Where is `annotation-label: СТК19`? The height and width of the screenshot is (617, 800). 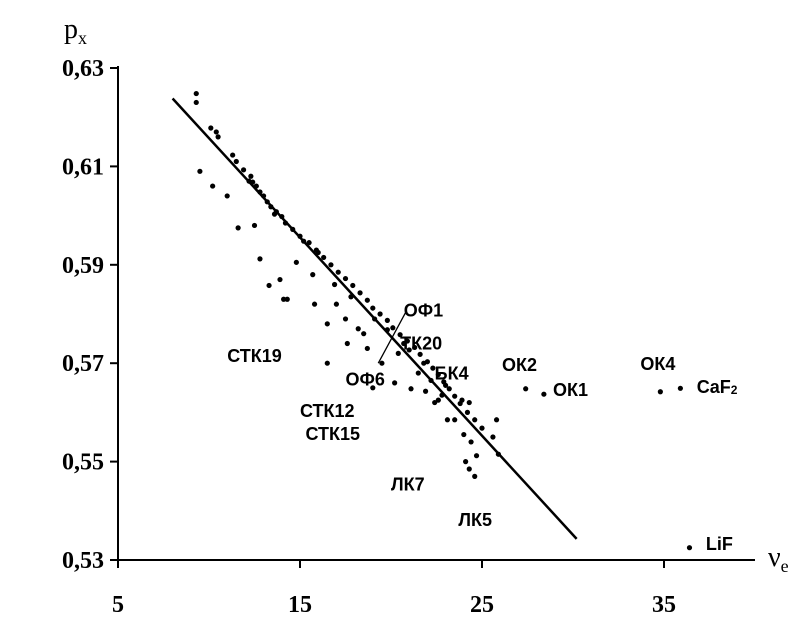 annotation-label: СТК19 is located at coordinates (254, 356).